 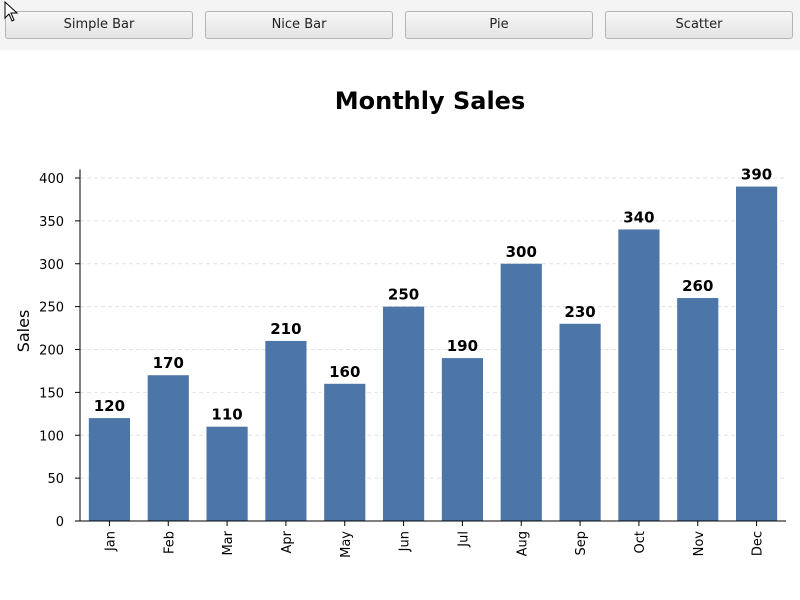 What do you see at coordinates (51, 436) in the screenshot?
I see `y-tick-label: 100` at bounding box center [51, 436].